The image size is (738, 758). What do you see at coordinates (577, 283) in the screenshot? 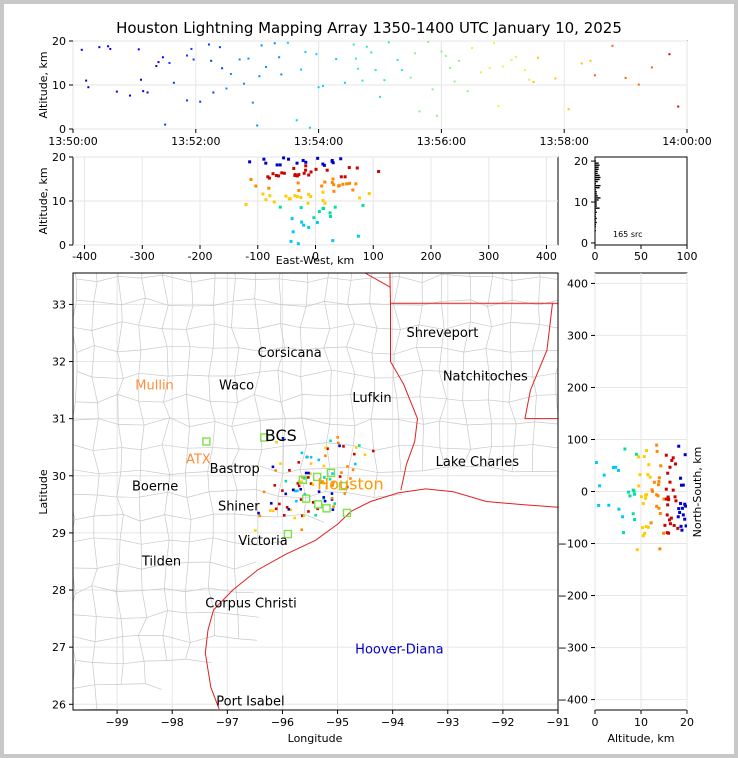
I see `ns-tick-label: 400` at bounding box center [577, 283].